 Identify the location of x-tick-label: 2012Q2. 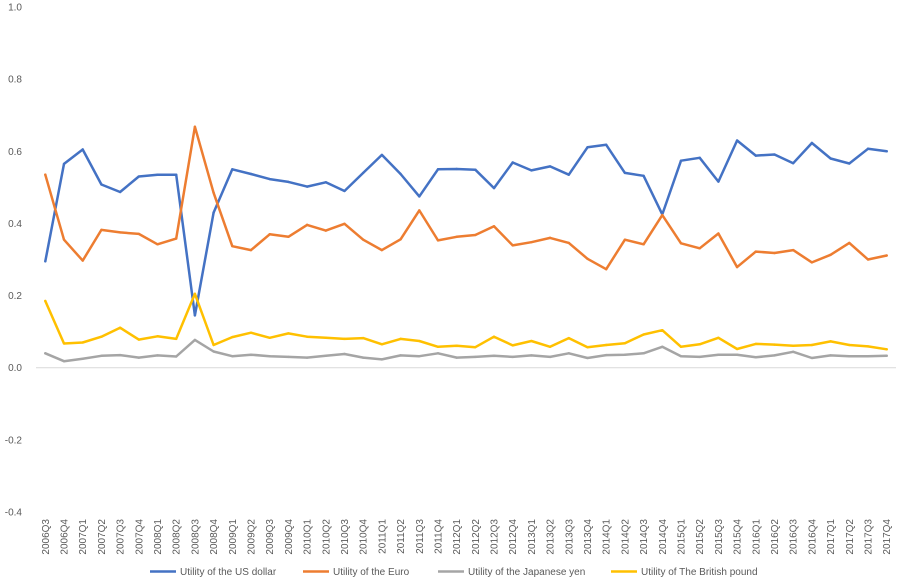
(476, 537).